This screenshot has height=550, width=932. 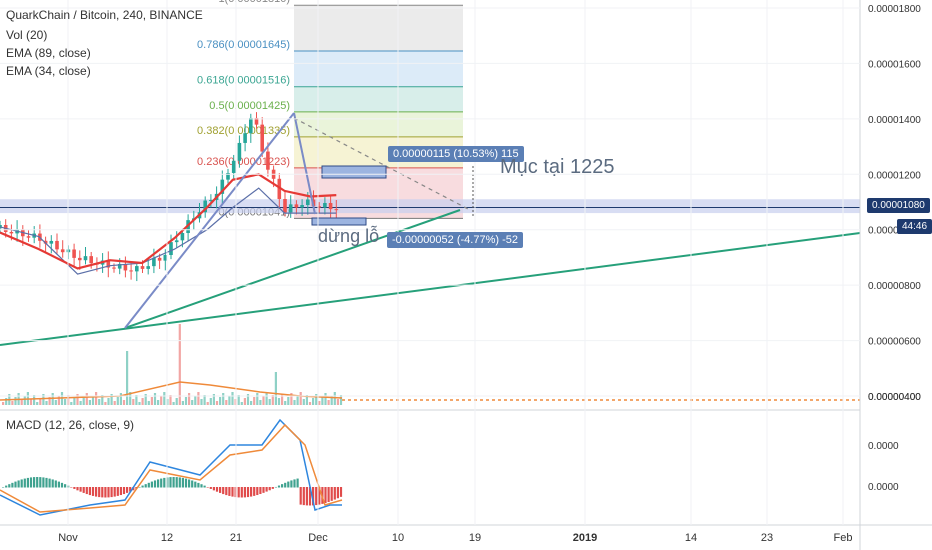 I want to click on x-tick-label: Dec, so click(x=318, y=538).